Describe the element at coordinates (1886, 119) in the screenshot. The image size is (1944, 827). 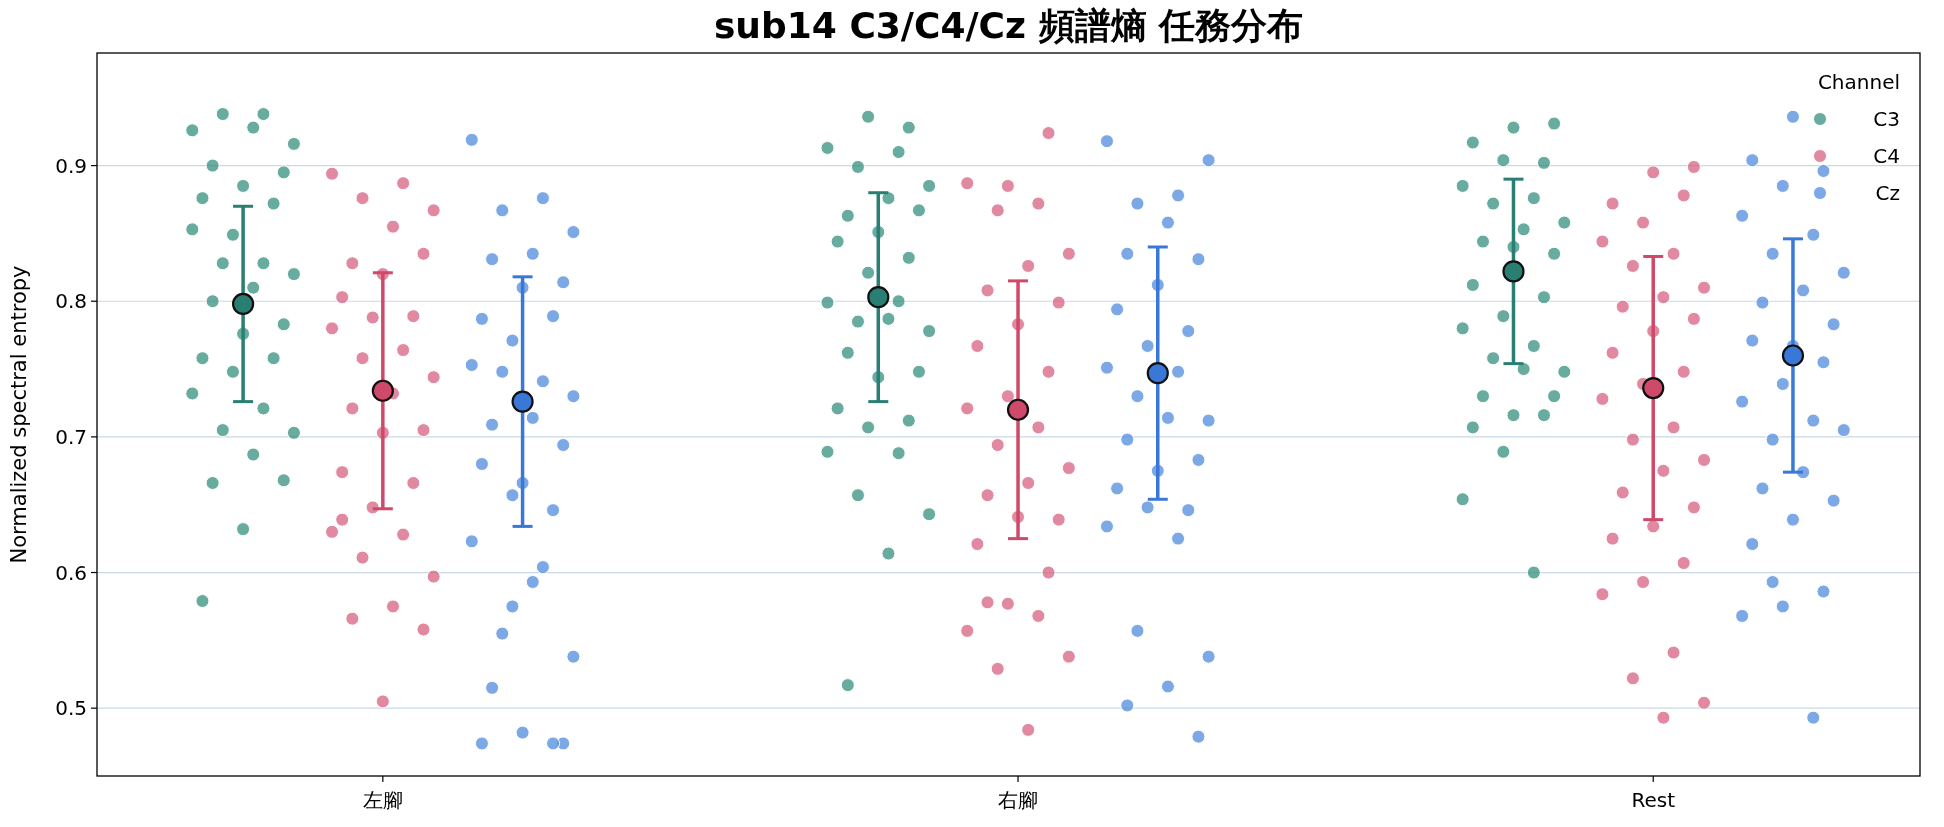
I see `legend-label: C3` at that location.